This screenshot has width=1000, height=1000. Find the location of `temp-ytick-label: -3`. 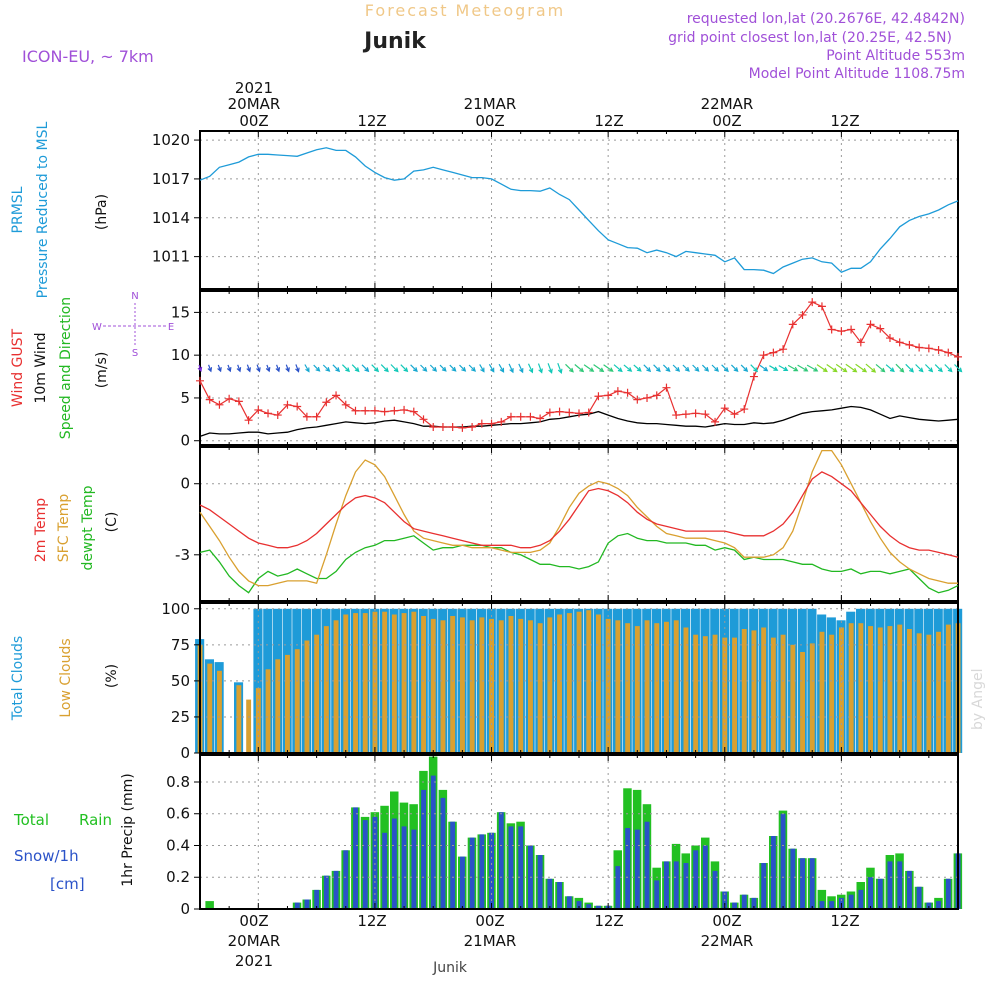

temp-ytick-label: -3 is located at coordinates (182, 555).